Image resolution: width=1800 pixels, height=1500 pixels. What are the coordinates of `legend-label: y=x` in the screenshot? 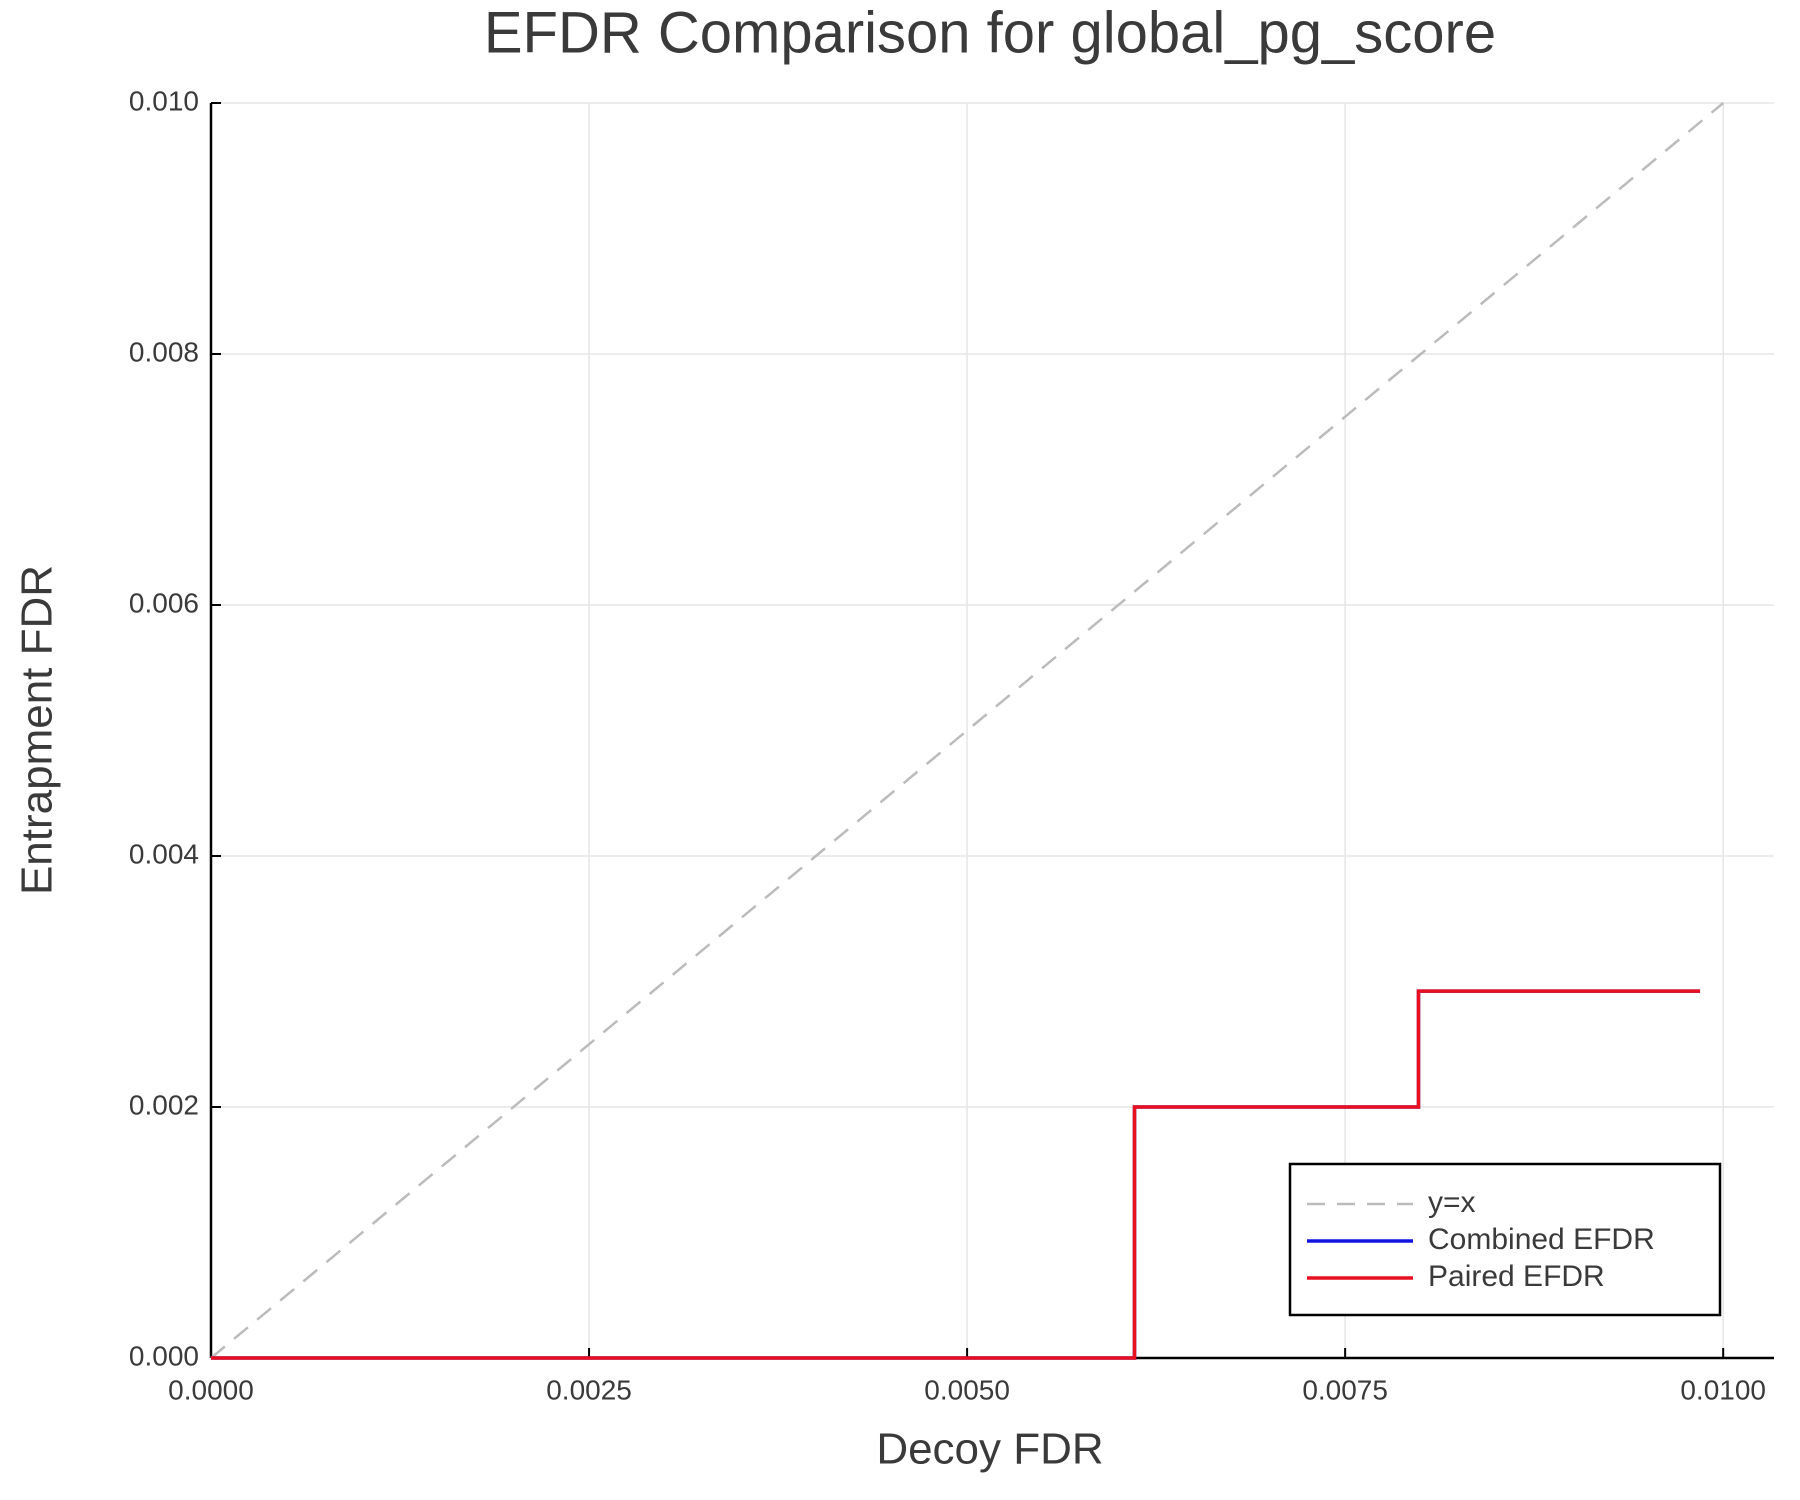 It's located at (1452, 1202).